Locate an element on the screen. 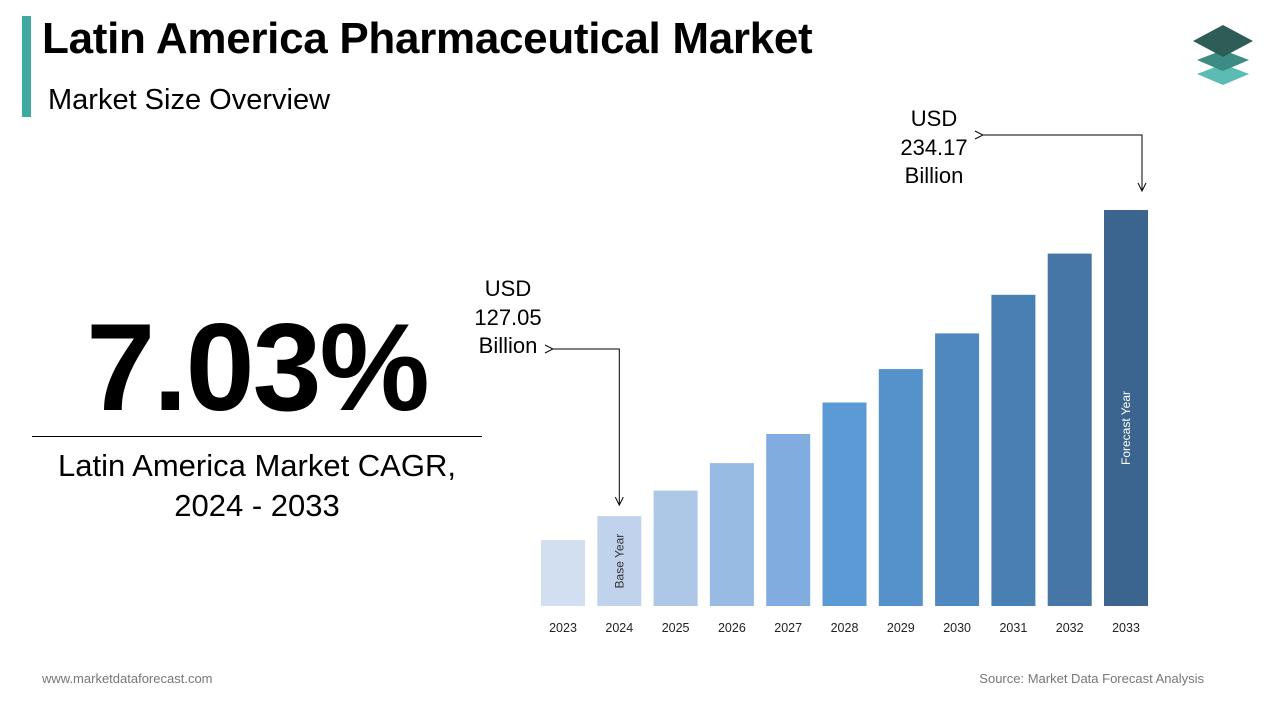  bar-2025 is located at coordinates (675, 548).